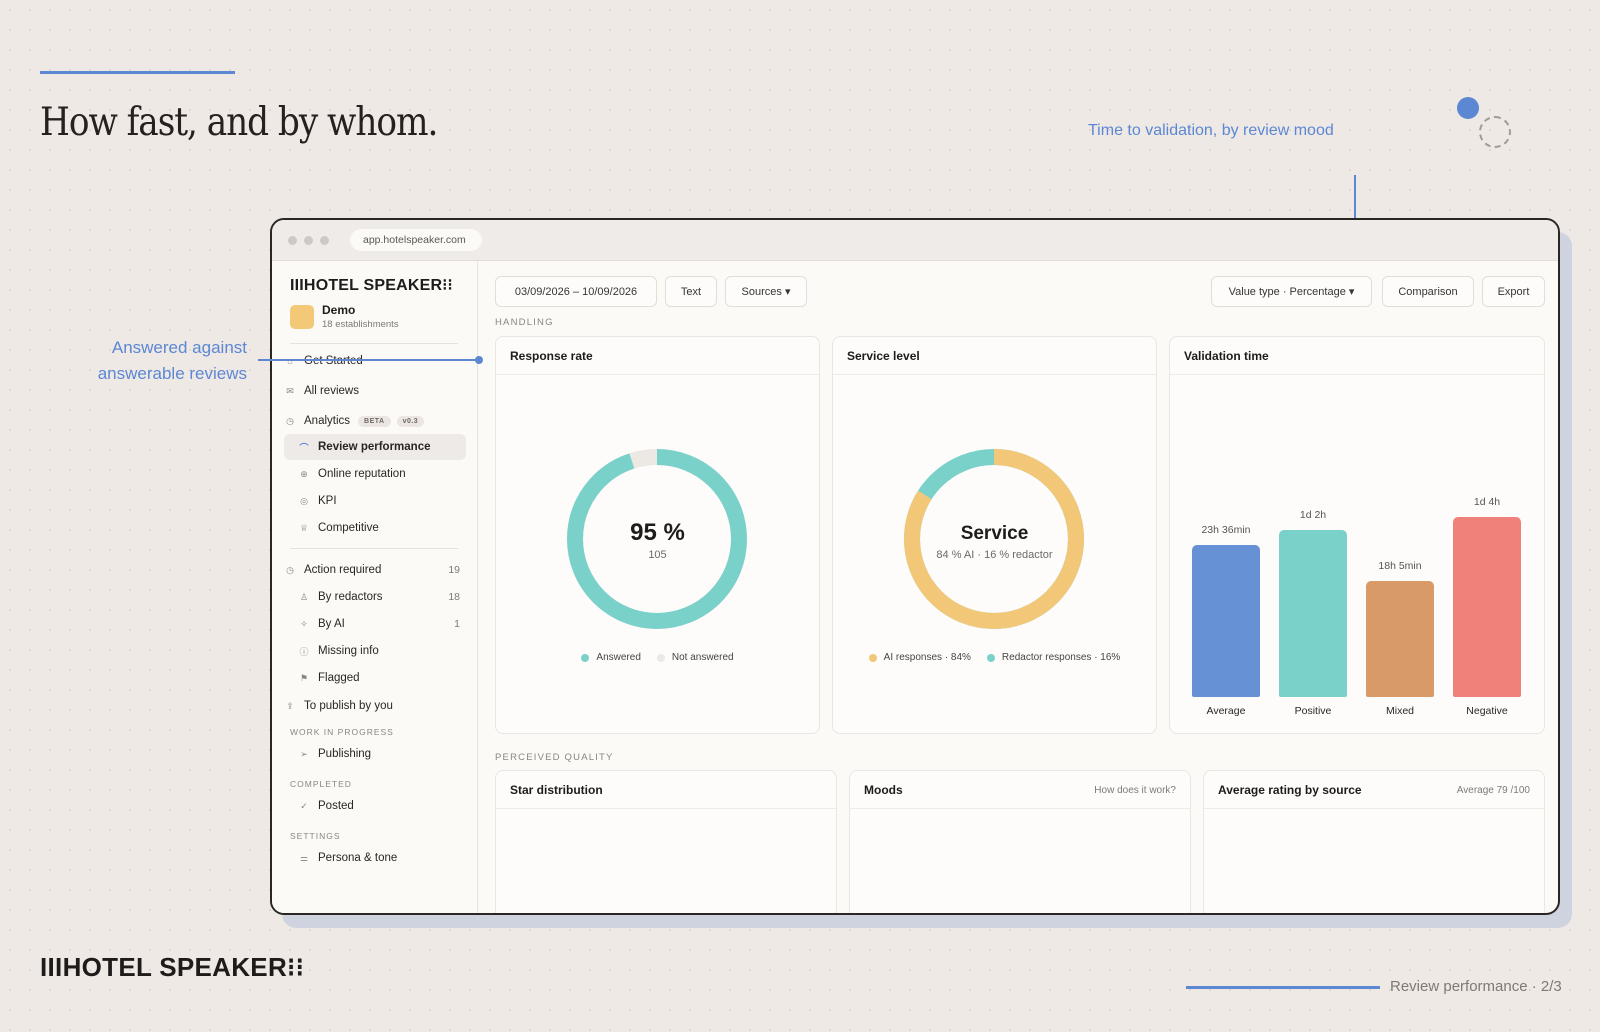  Describe the element at coordinates (1476, 986) in the screenshot. I see `footer-page-label: Review performance · 2/3` at that location.